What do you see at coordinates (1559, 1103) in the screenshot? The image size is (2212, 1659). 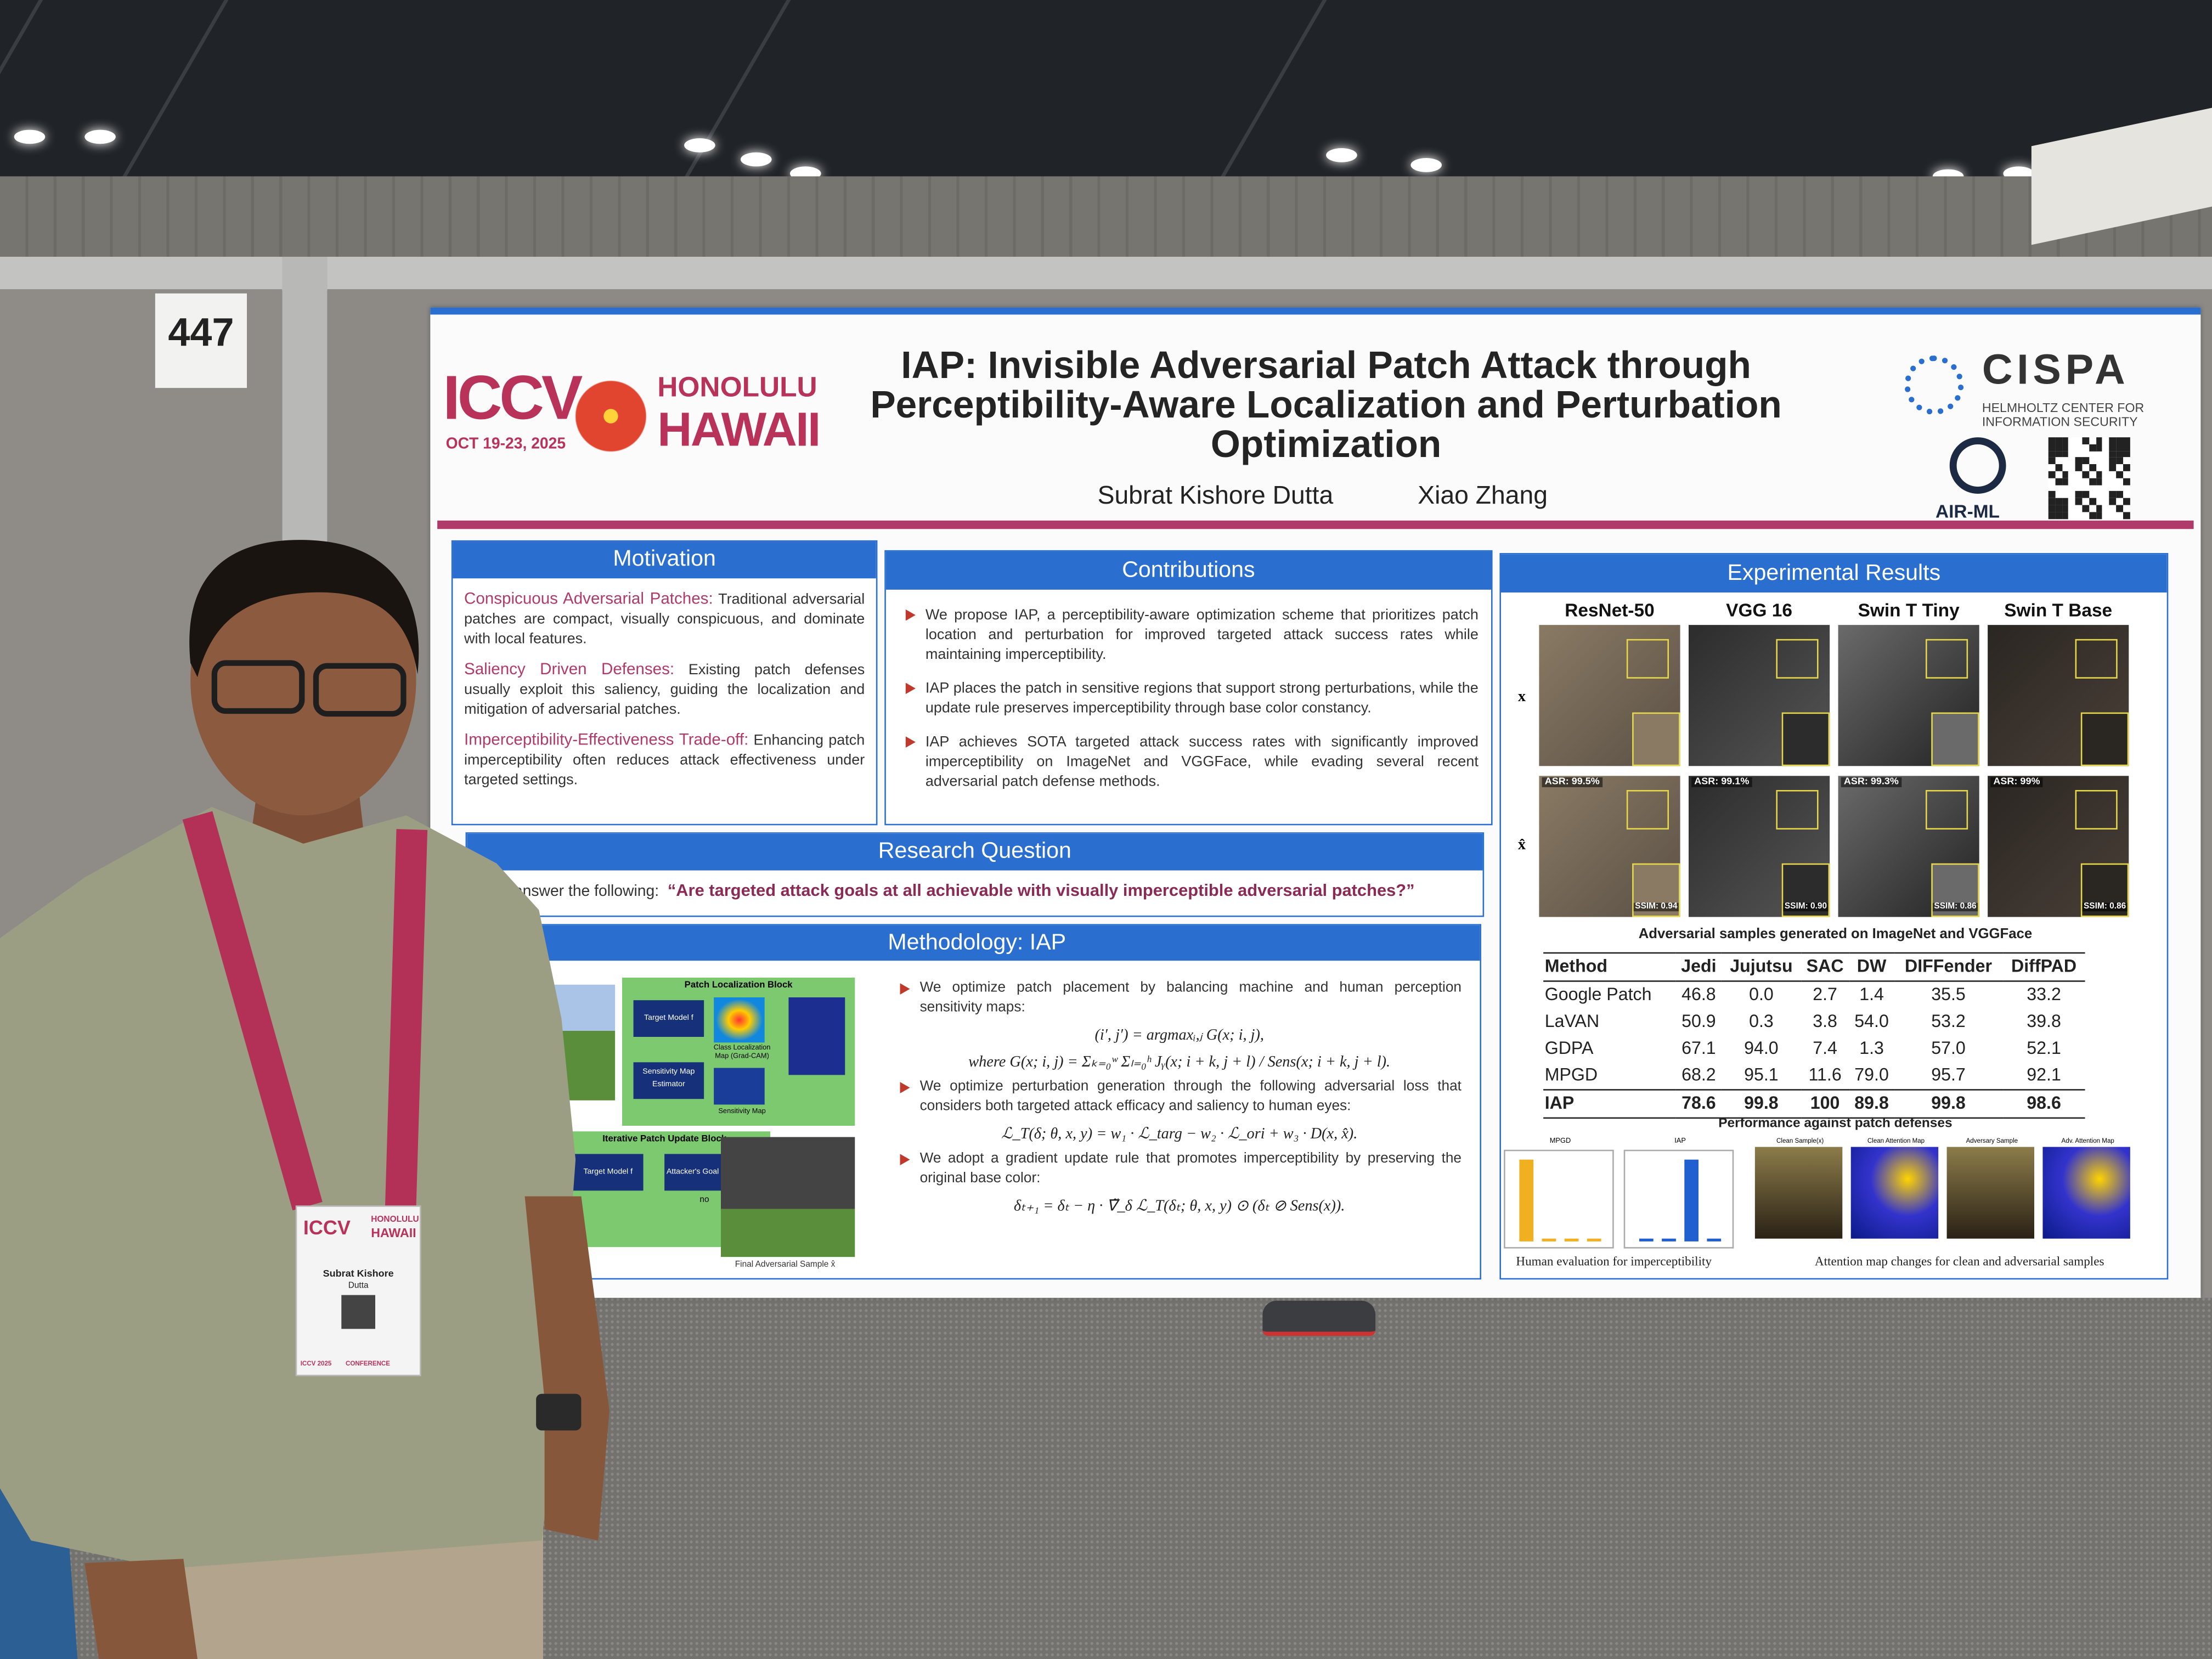 I see `table-cell: IAP` at bounding box center [1559, 1103].